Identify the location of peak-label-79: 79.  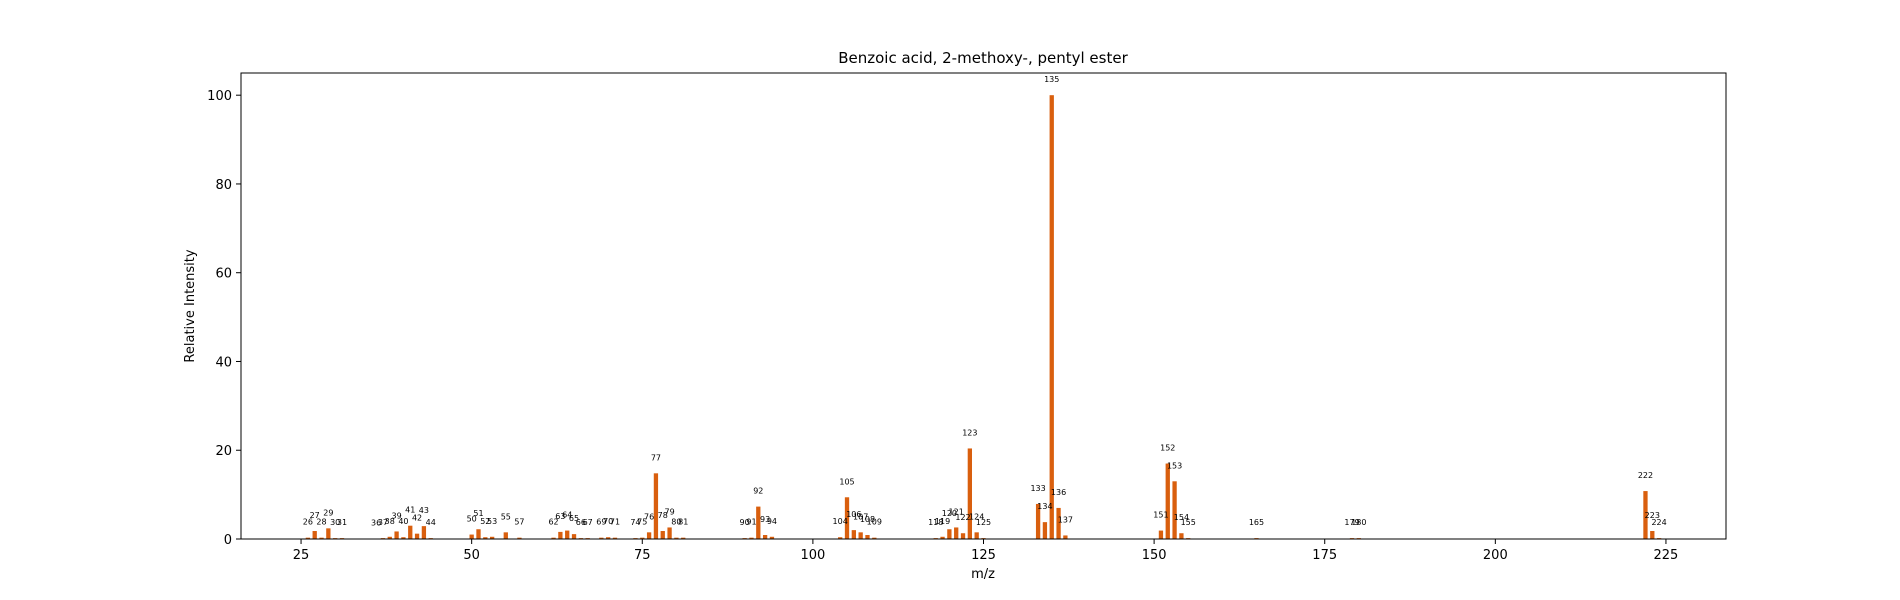
(669, 511).